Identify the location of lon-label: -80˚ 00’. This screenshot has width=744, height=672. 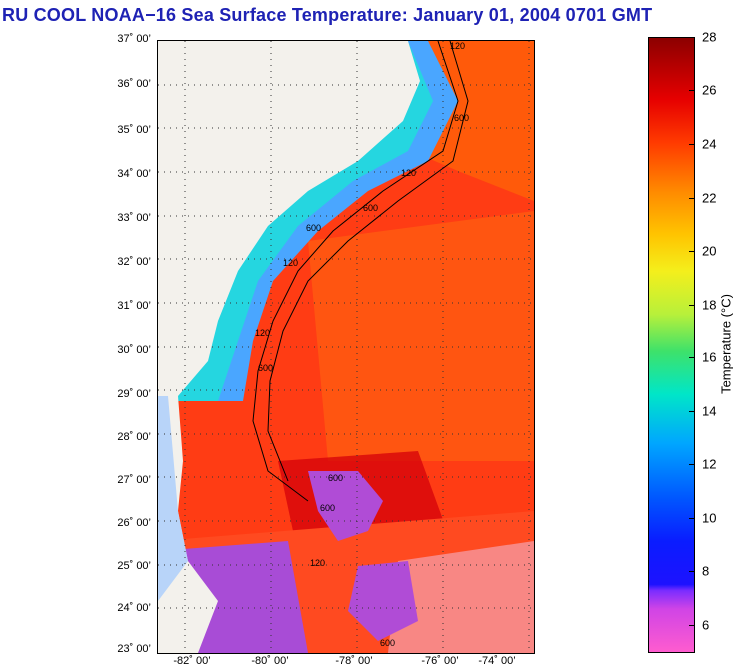
(270, 661).